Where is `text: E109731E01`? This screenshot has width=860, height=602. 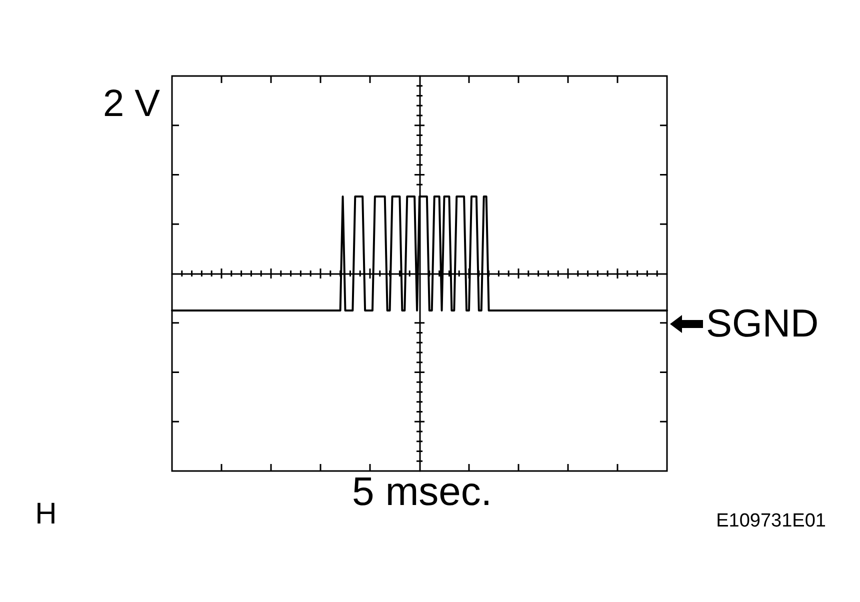
text: E109731E01 is located at coordinates (771, 521).